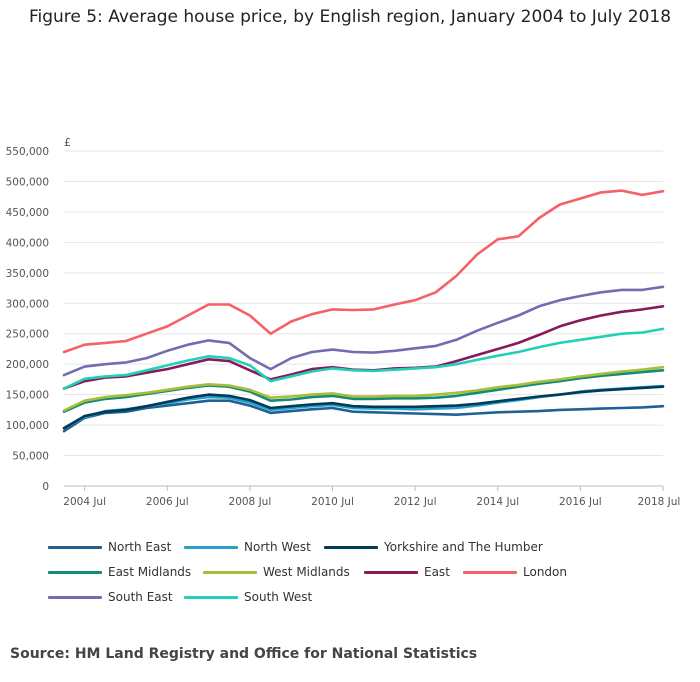 Image resolution: width=700 pixels, height=682 pixels. What do you see at coordinates (497, 502) in the screenshot?
I see `x-tick-label: 2014 Jul` at bounding box center [497, 502].